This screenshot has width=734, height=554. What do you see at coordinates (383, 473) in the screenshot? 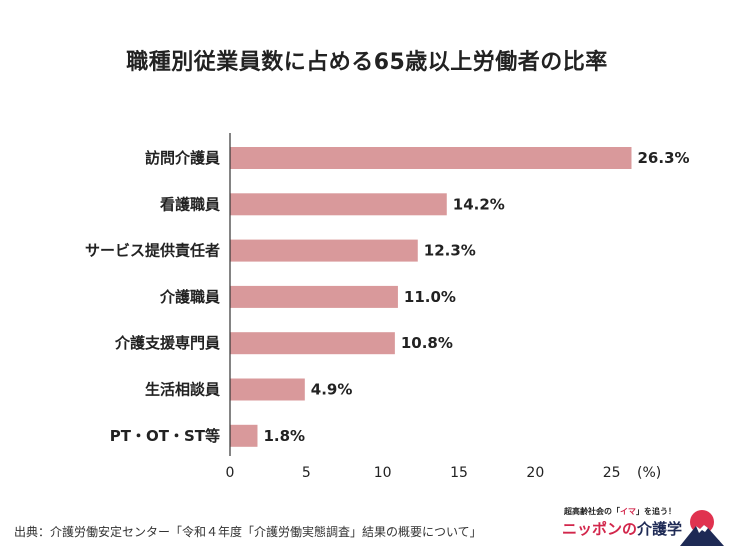
I see `x-tick-label: 10` at bounding box center [383, 473].